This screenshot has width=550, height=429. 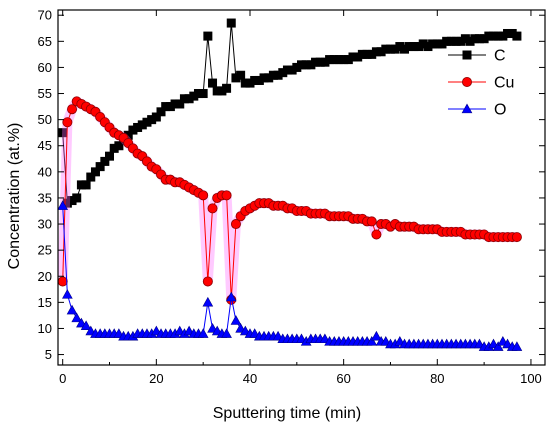 I want to click on legend: C Cu O, so click(x=481, y=83).